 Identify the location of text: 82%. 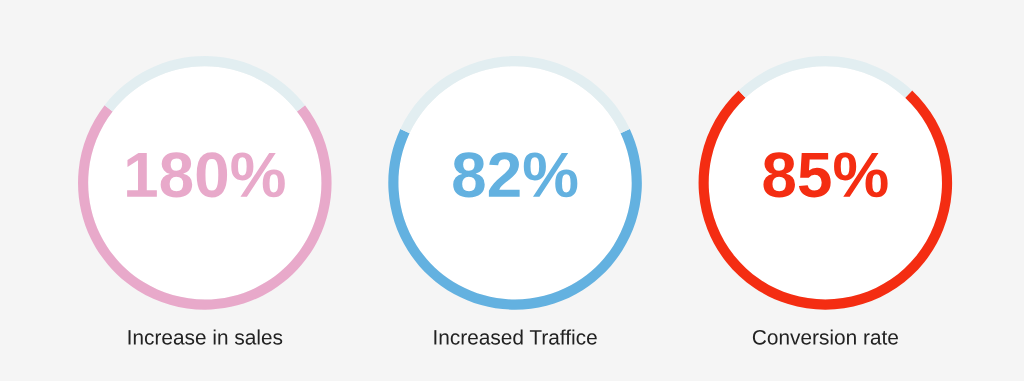
(515, 175).